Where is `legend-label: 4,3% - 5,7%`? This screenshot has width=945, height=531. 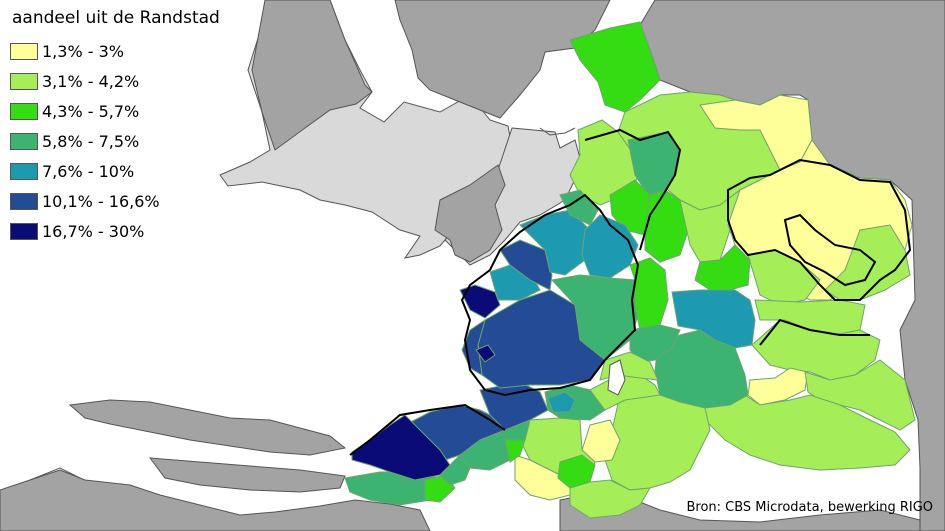 legend-label: 4,3% - 5,7% is located at coordinates (91, 111).